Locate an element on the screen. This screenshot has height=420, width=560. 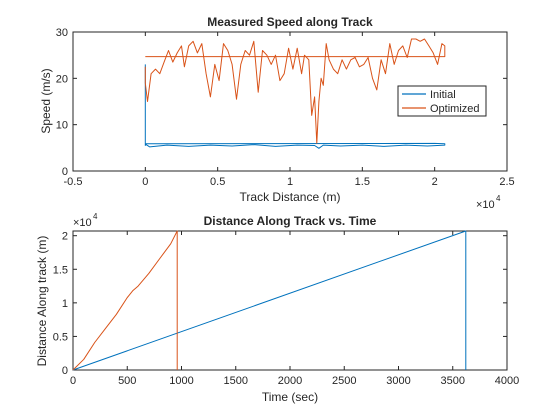
distance-x-tick-label: 0 is located at coordinates (73, 381).